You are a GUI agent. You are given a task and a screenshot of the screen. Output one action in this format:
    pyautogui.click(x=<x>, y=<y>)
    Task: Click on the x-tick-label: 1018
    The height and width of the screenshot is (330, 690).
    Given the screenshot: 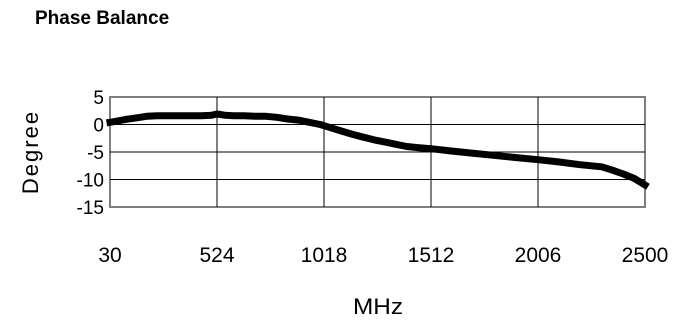 What is the action you would take?
    pyautogui.click(x=324, y=255)
    